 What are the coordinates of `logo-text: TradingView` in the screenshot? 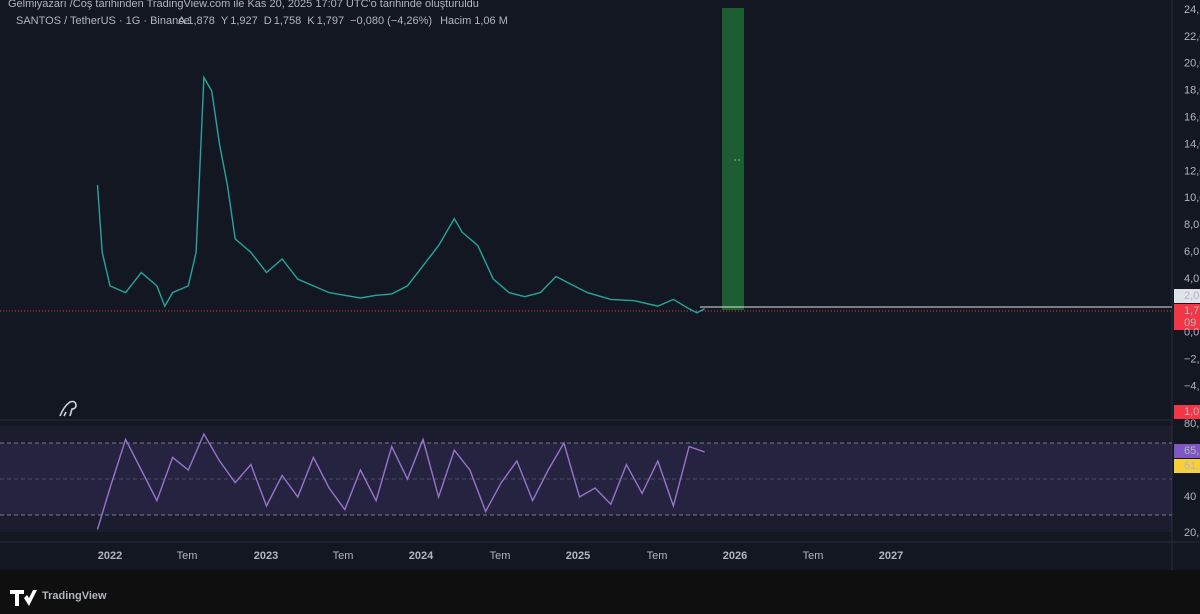 It's located at (74, 596).